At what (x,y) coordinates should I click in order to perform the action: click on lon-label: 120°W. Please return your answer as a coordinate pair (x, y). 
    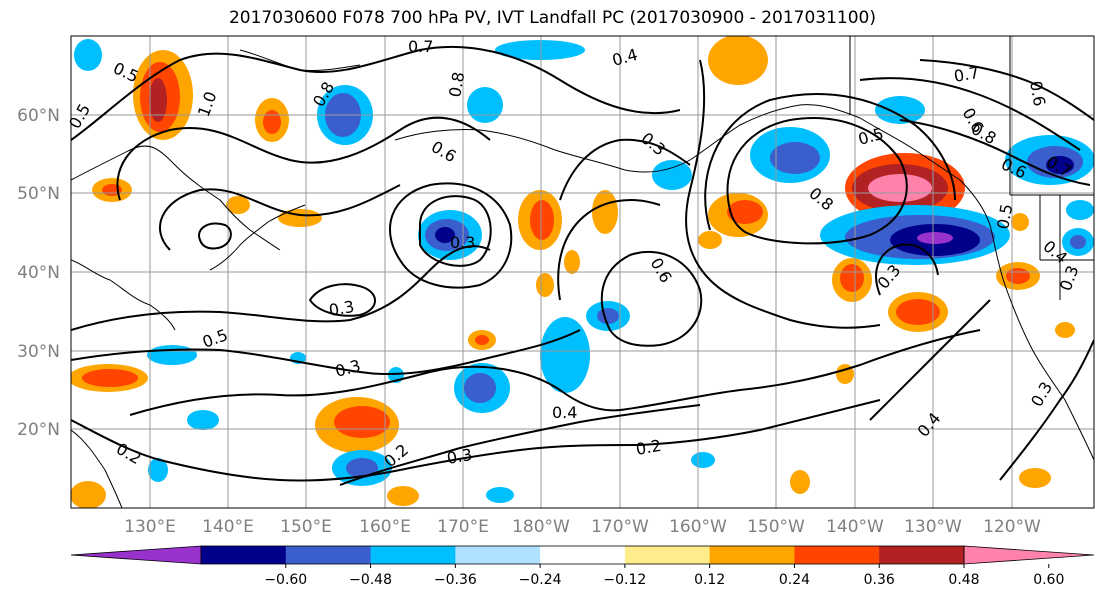
    Looking at the image, I should click on (1012, 527).